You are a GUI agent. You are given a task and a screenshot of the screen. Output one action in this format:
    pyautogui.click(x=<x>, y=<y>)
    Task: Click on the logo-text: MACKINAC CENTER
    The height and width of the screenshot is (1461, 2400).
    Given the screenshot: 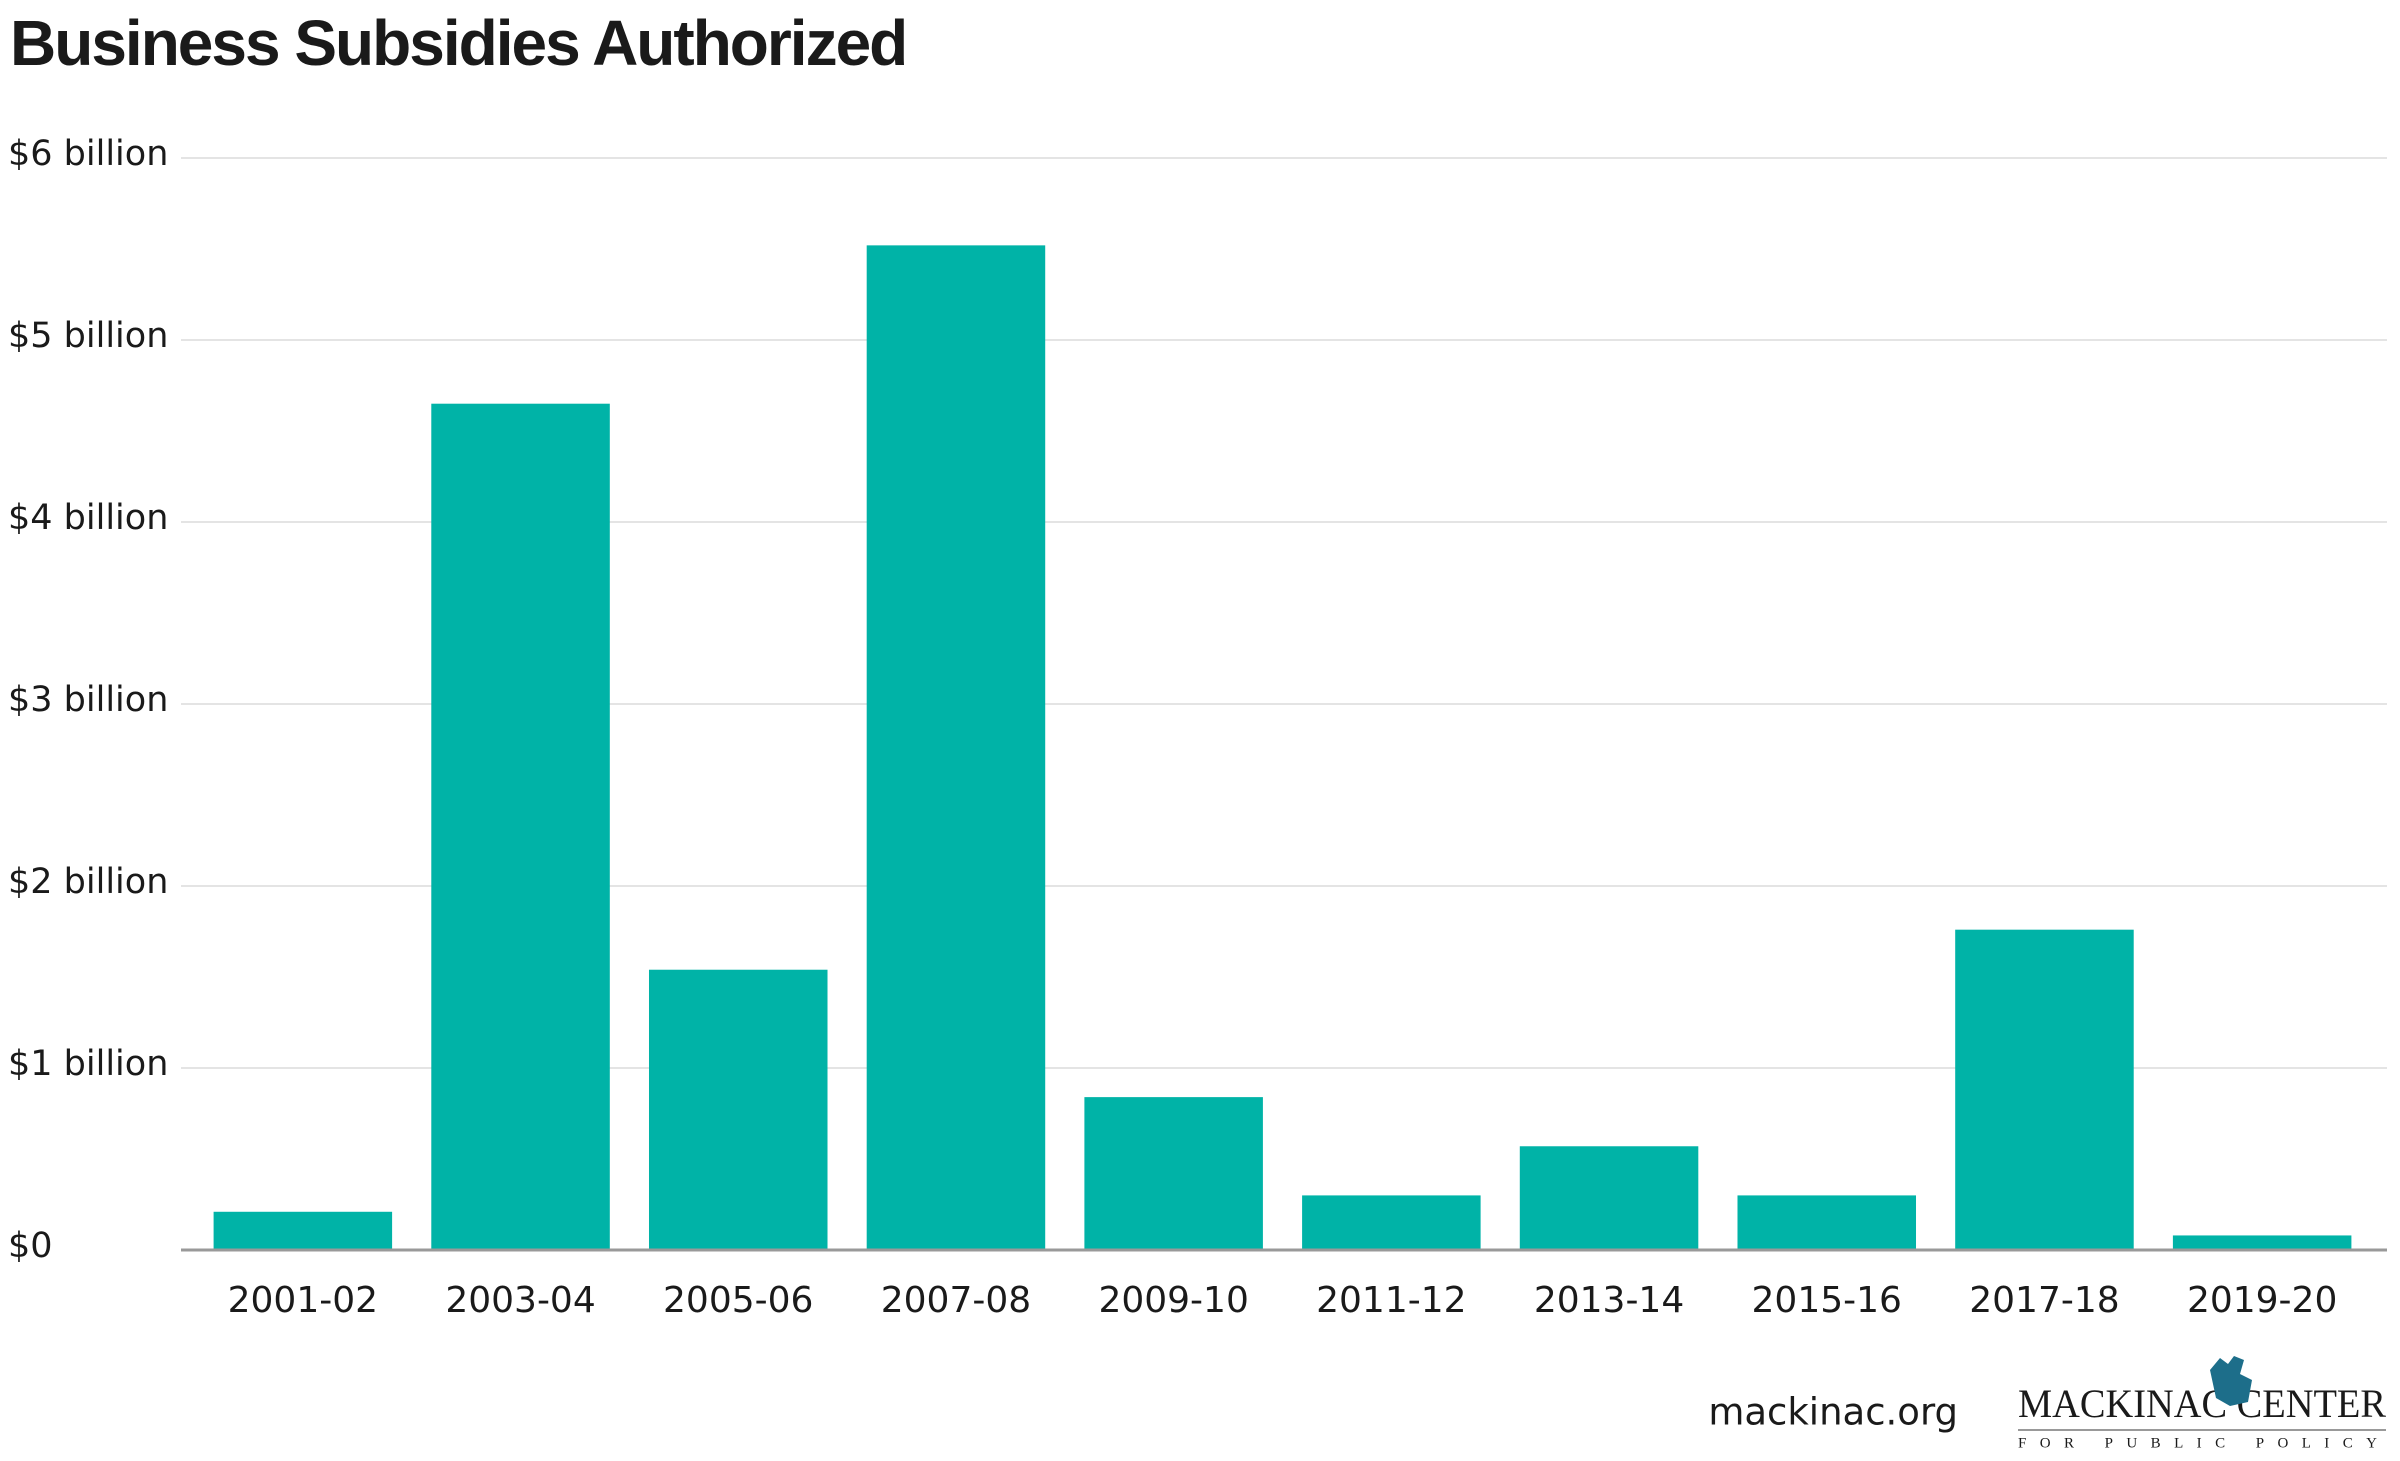 What is the action you would take?
    pyautogui.click(x=2202, y=1403)
    